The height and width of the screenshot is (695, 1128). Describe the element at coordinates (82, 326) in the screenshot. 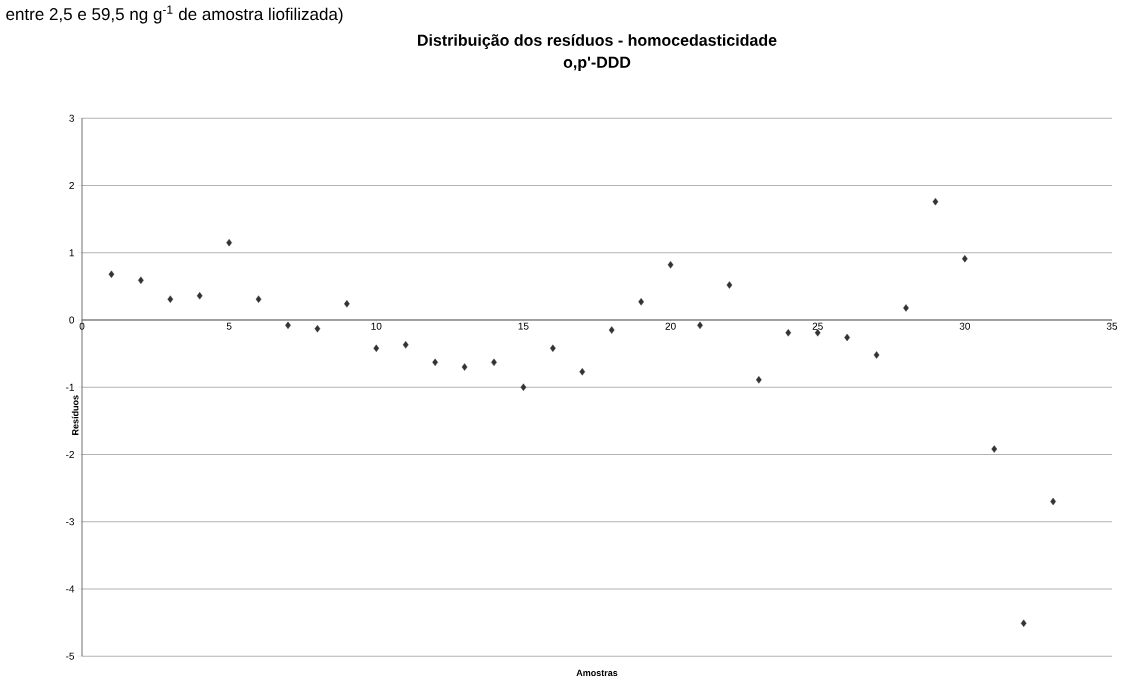

I see `x-tick-label: 0` at that location.